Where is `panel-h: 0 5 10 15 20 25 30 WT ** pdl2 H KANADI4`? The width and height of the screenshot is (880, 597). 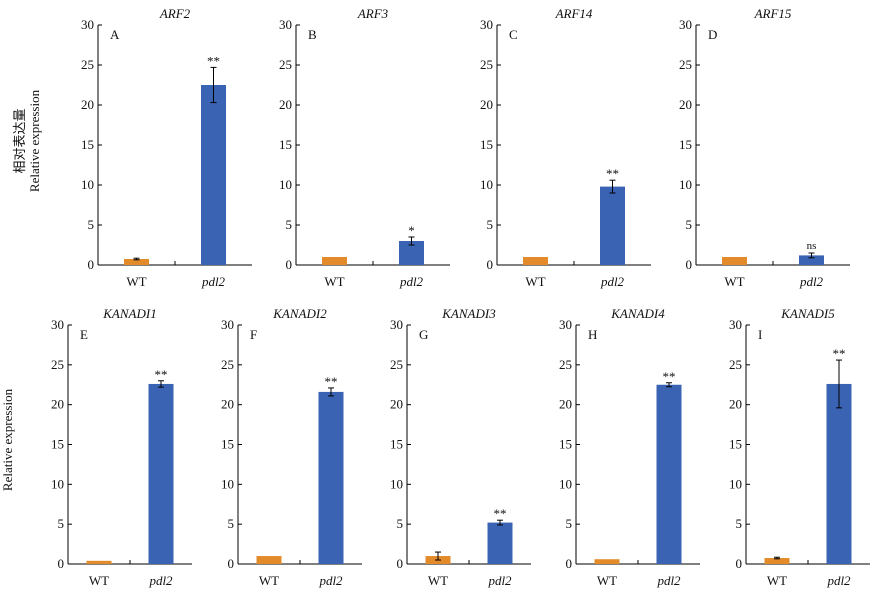 panel-h: 0 5 10 15 20 25 30 WT ** pdl2 H KANADI4 is located at coordinates (629, 447).